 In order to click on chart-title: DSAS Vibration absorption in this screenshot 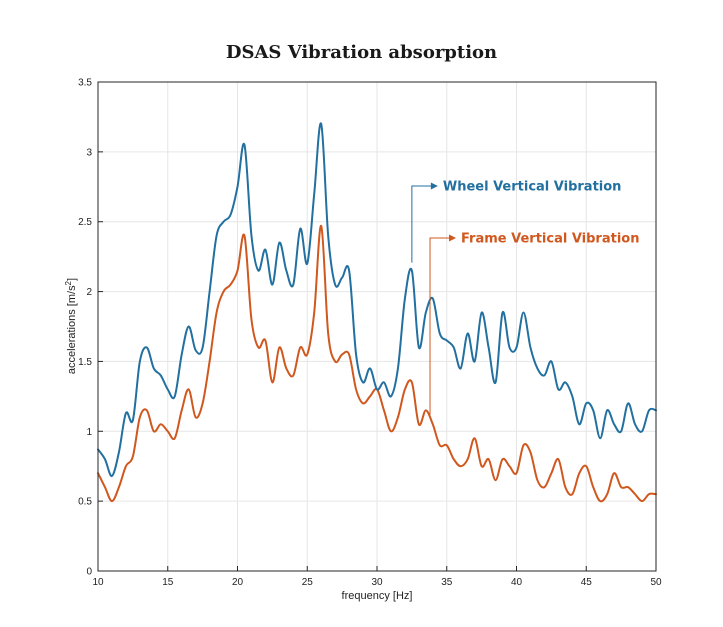, I will do `click(361, 52)`.